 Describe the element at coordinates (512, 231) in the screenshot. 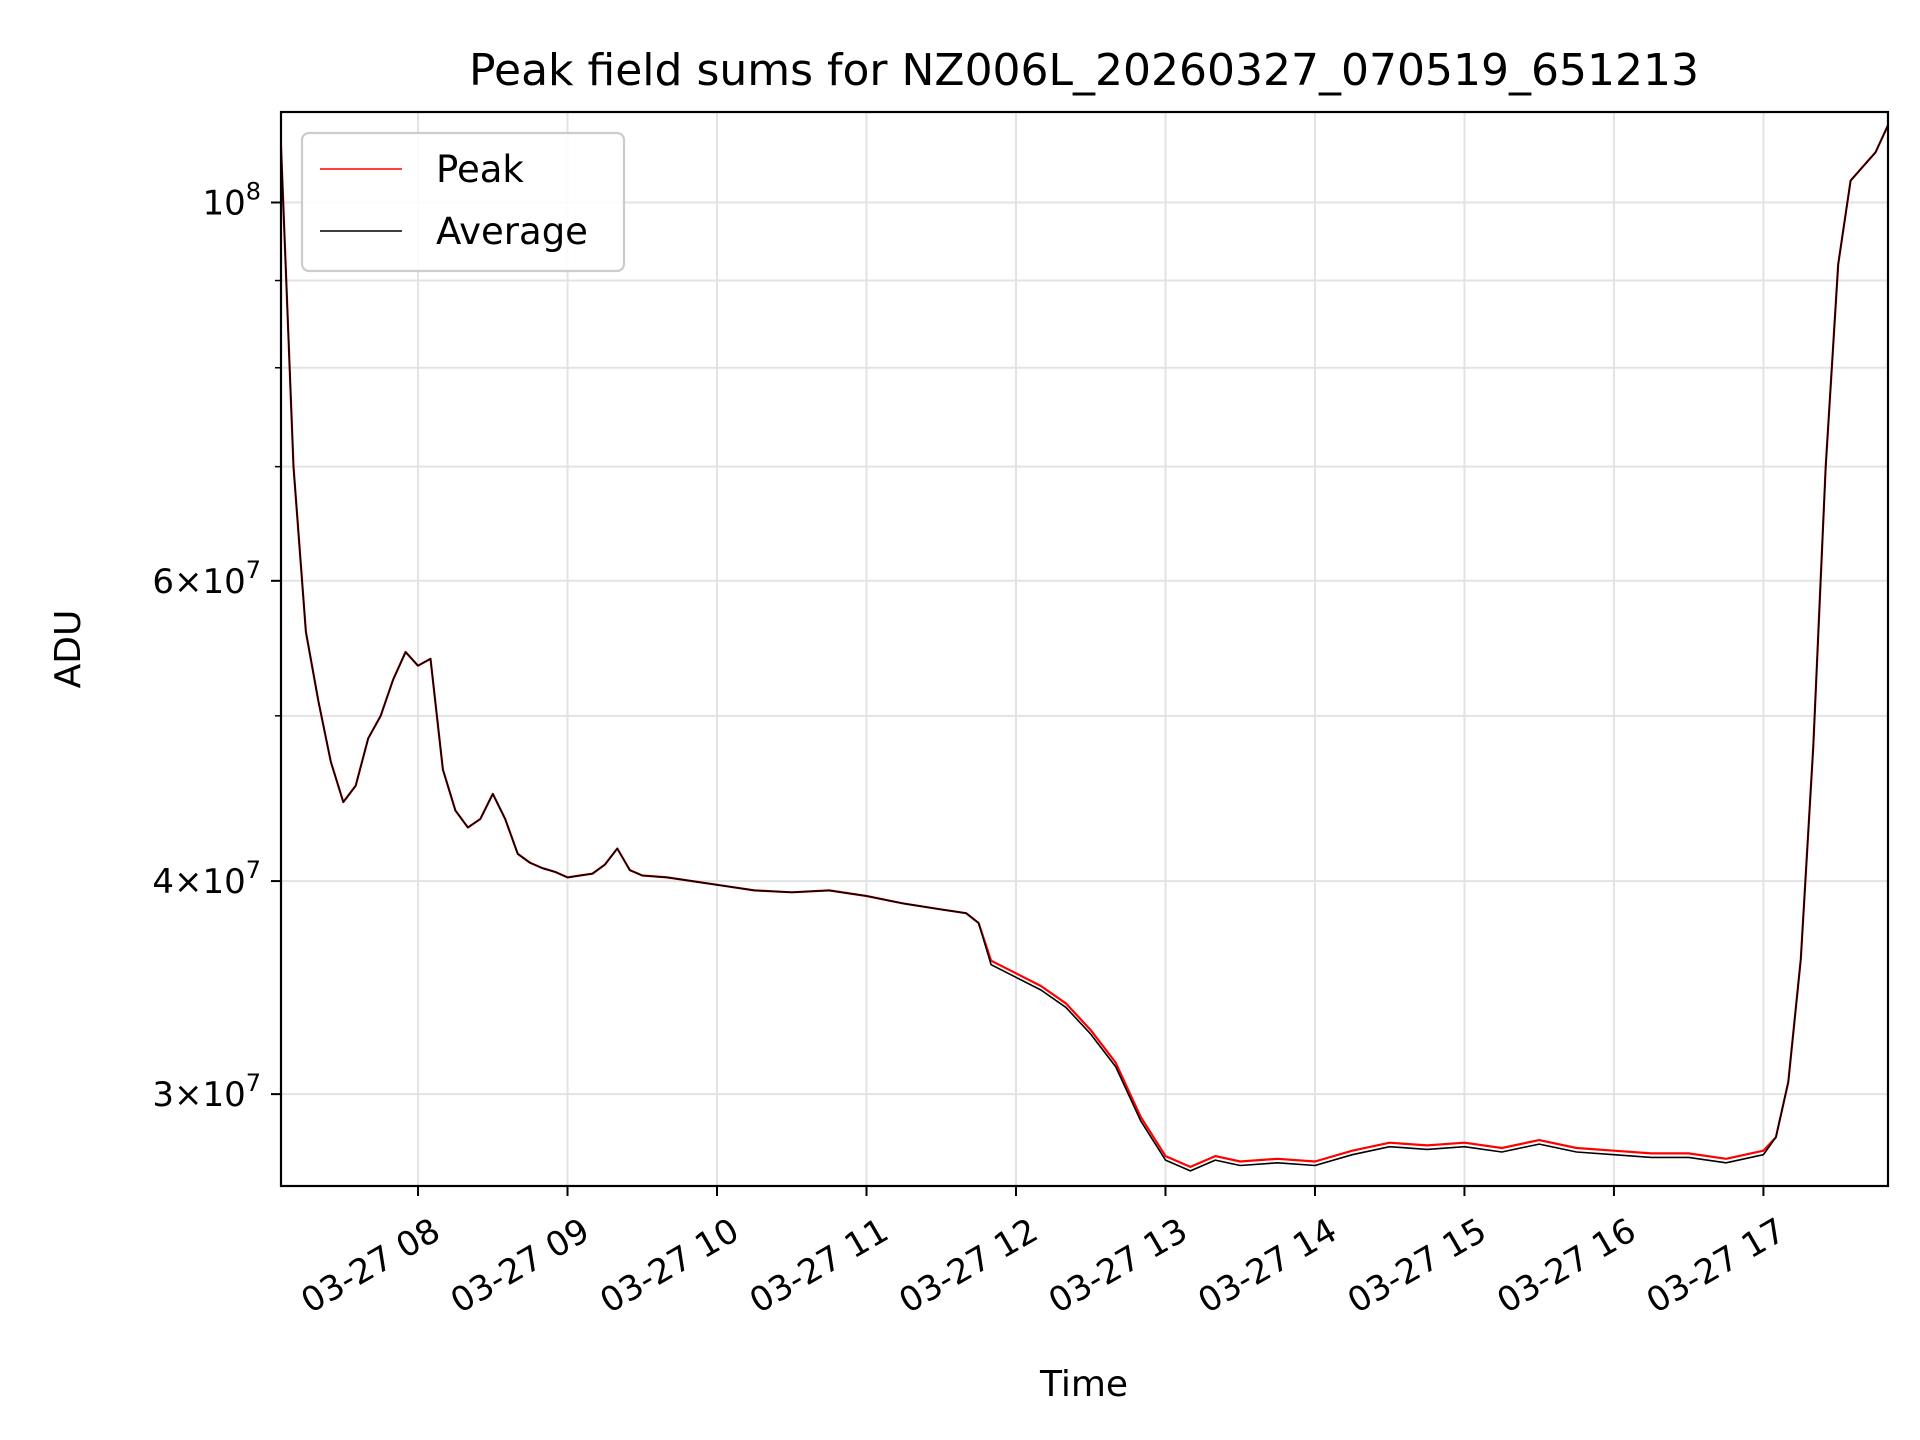

I see `legend-label-average: Average` at that location.